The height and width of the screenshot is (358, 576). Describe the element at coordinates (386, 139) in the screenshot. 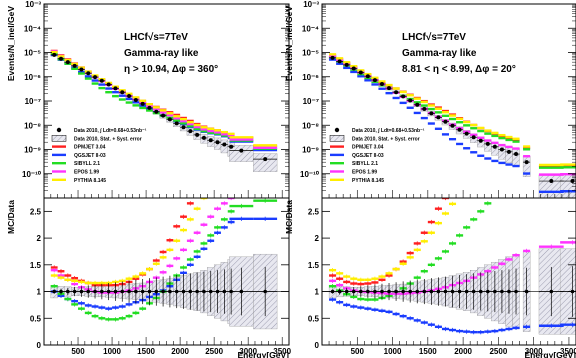

I see `legend-label: Data 2010, Stat. + Syst. error` at that location.